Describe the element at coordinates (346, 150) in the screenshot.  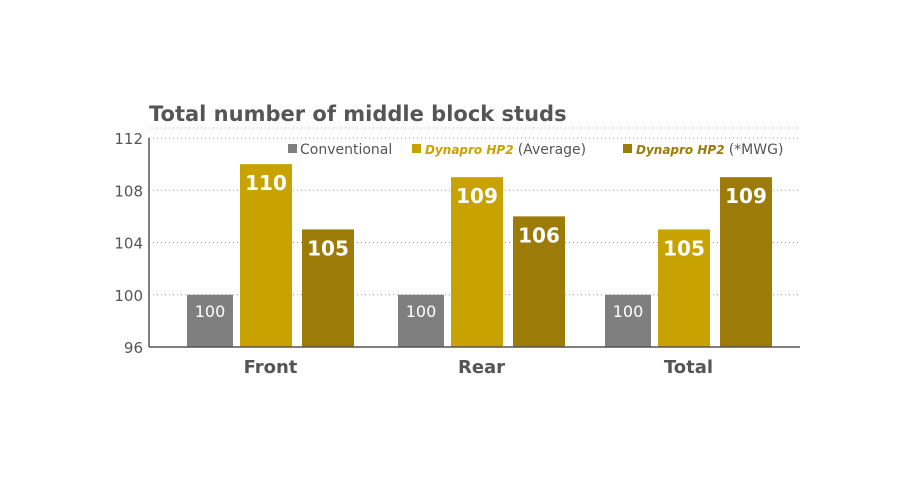
I see `legend-label: Conventional` at that location.